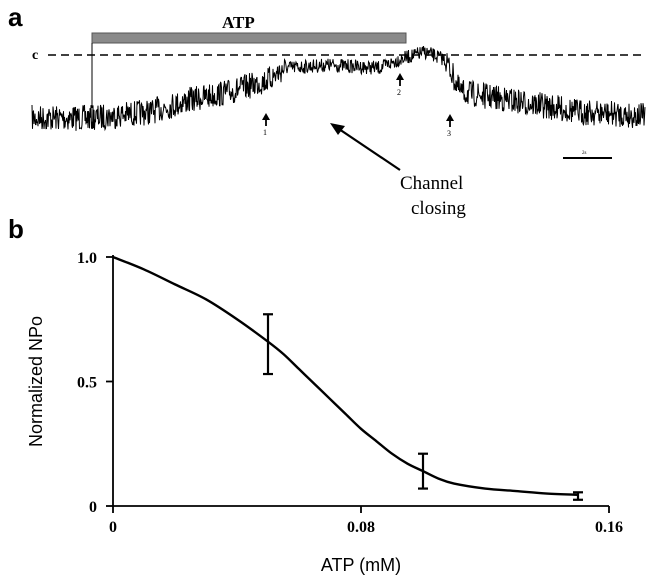  What do you see at coordinates (450, 126) in the screenshot?
I see `marker-3: 3` at bounding box center [450, 126].